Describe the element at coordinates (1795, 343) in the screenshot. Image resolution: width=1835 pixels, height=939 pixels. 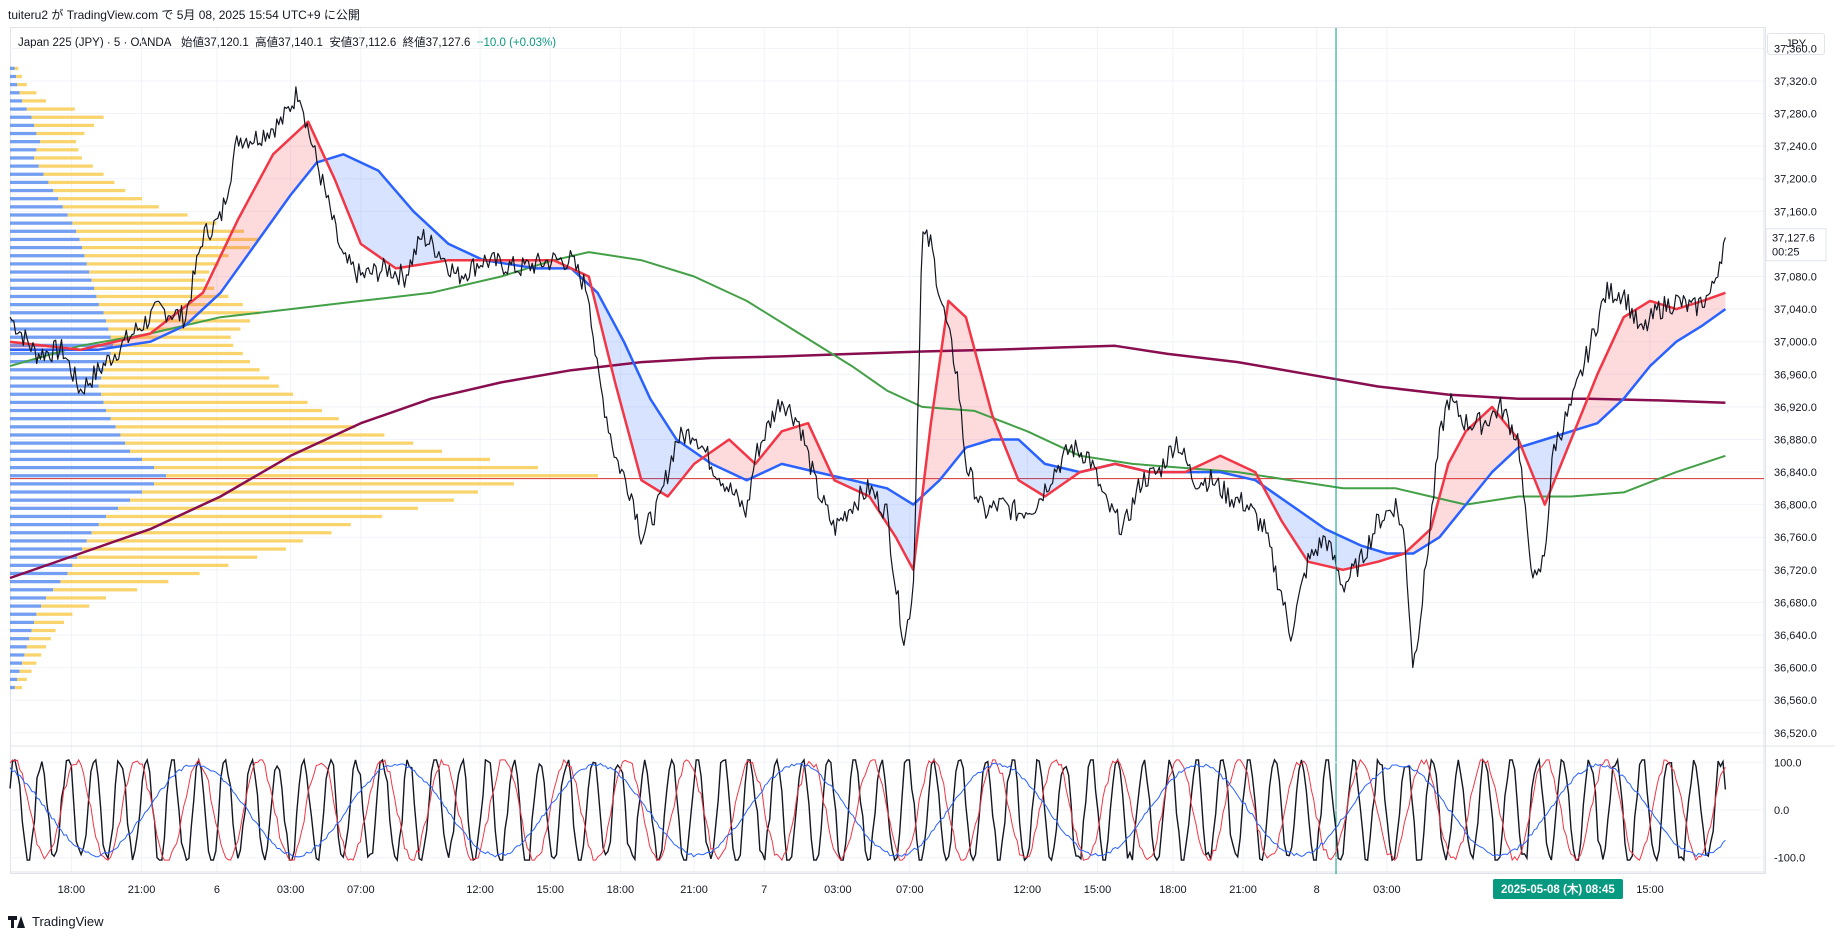
I see `price-axis-tick-label: 37,000.0` at that location.